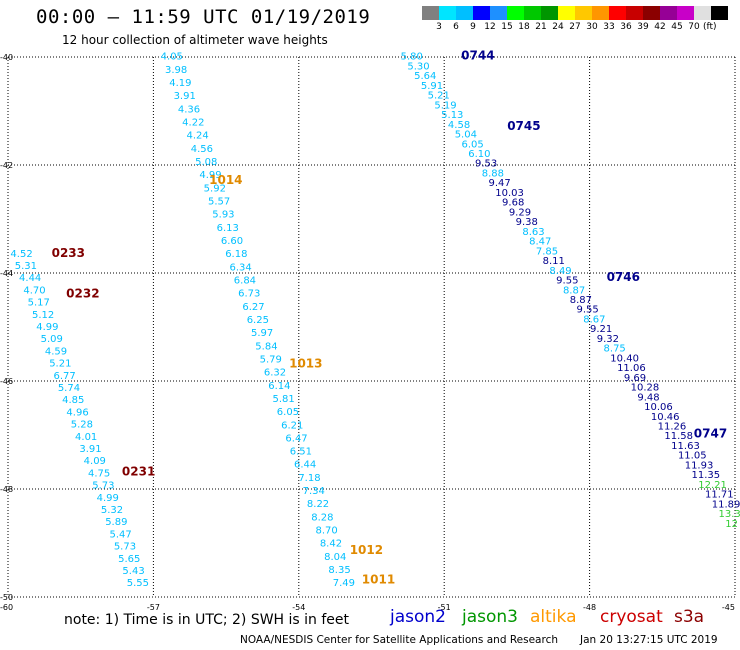 Image resolution: width=740 pixels, height=650 pixels. I want to click on satellite-jason3-label: jason3, so click(490, 617).